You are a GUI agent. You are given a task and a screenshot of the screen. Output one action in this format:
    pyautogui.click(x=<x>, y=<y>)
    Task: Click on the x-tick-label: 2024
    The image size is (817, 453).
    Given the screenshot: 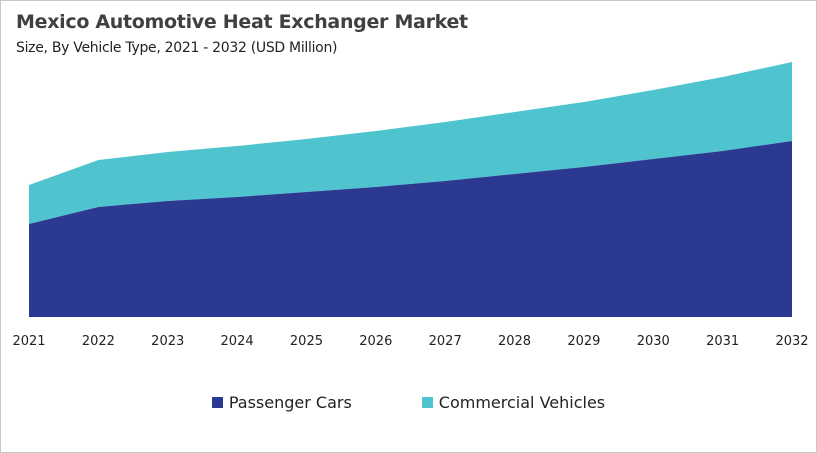 What is the action you would take?
    pyautogui.click(x=237, y=341)
    